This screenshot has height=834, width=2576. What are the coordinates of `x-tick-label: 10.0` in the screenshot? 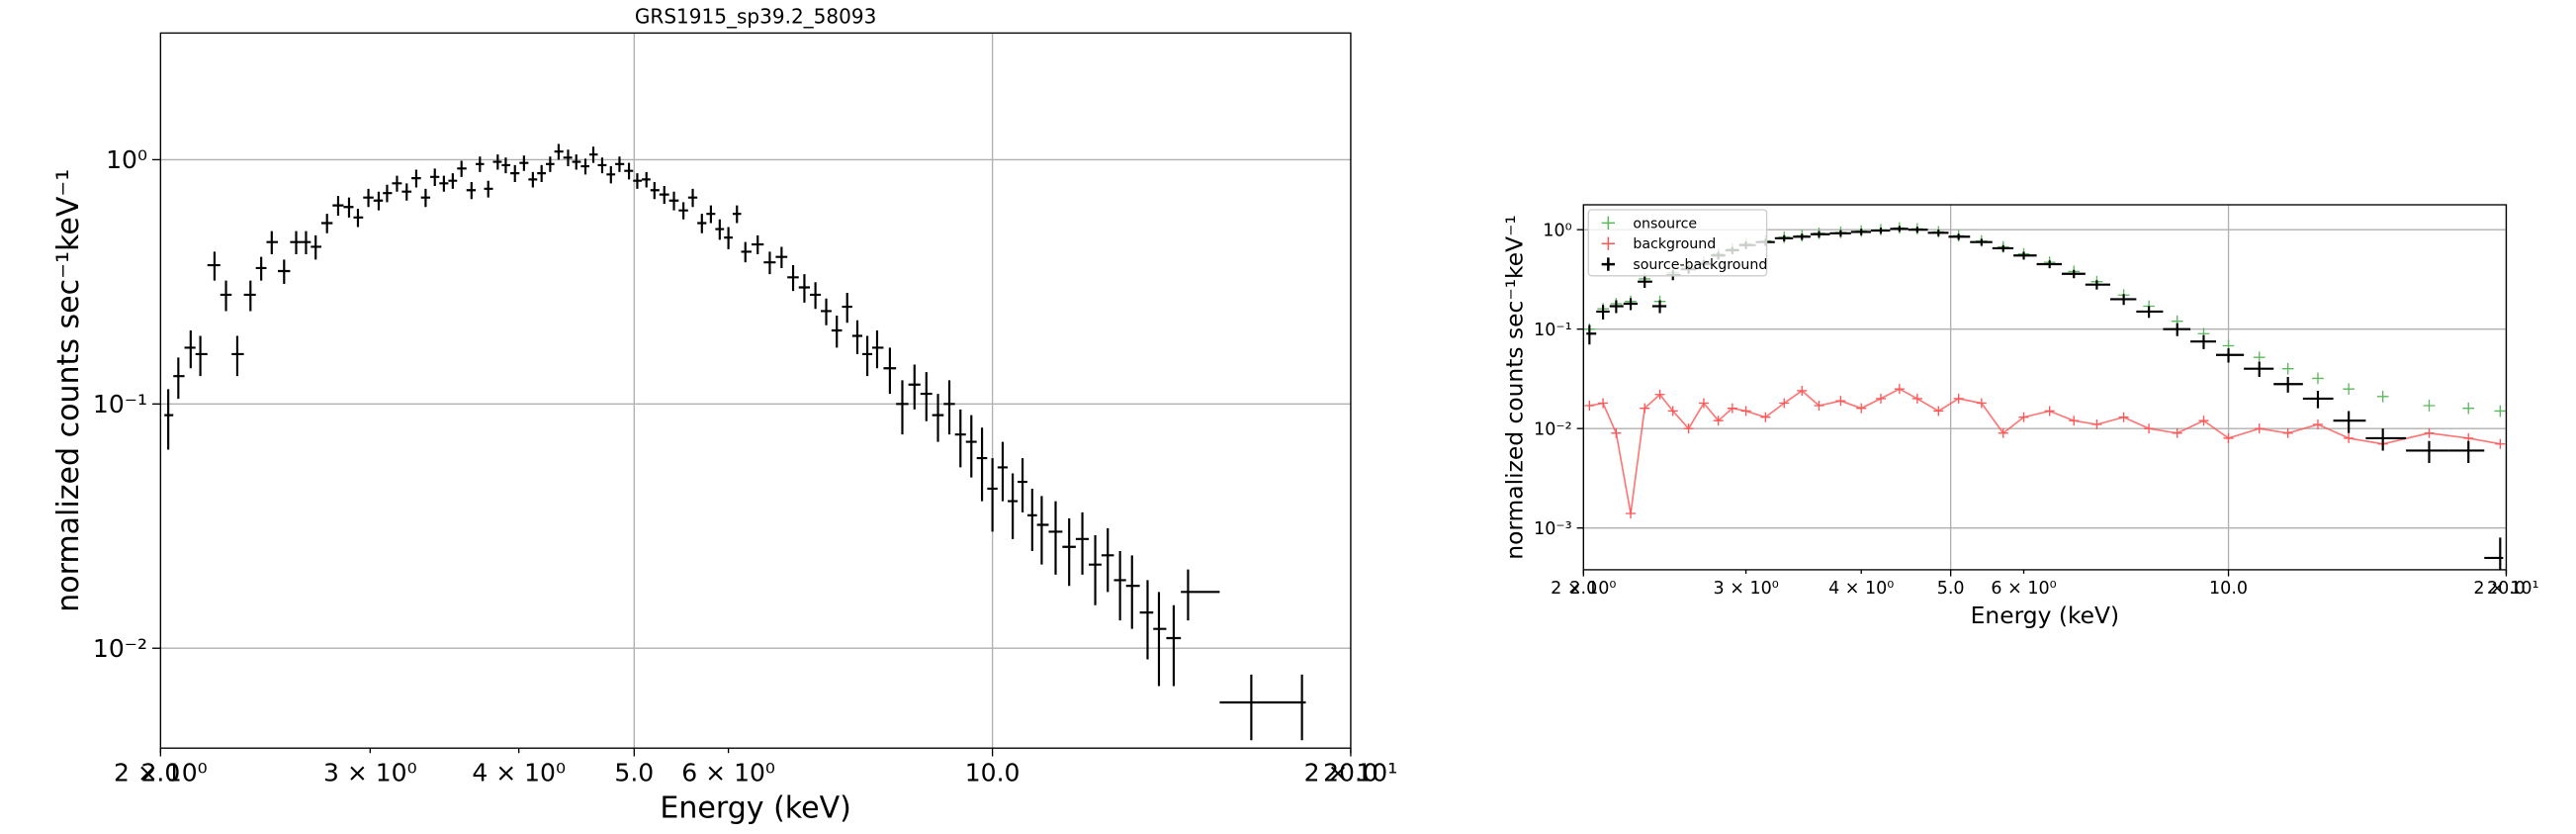 It's located at (2228, 589).